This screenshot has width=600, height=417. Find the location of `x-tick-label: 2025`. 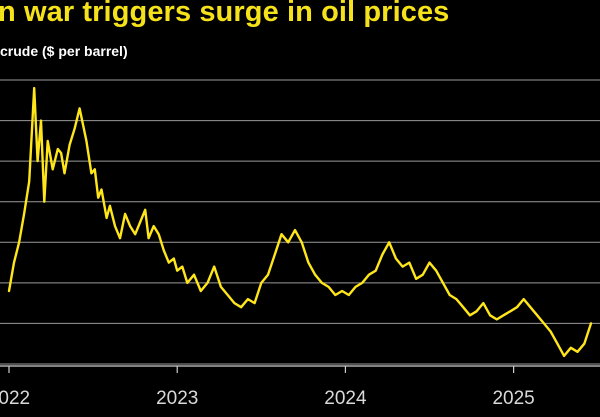

x-tick-label: 2025 is located at coordinates (513, 398).